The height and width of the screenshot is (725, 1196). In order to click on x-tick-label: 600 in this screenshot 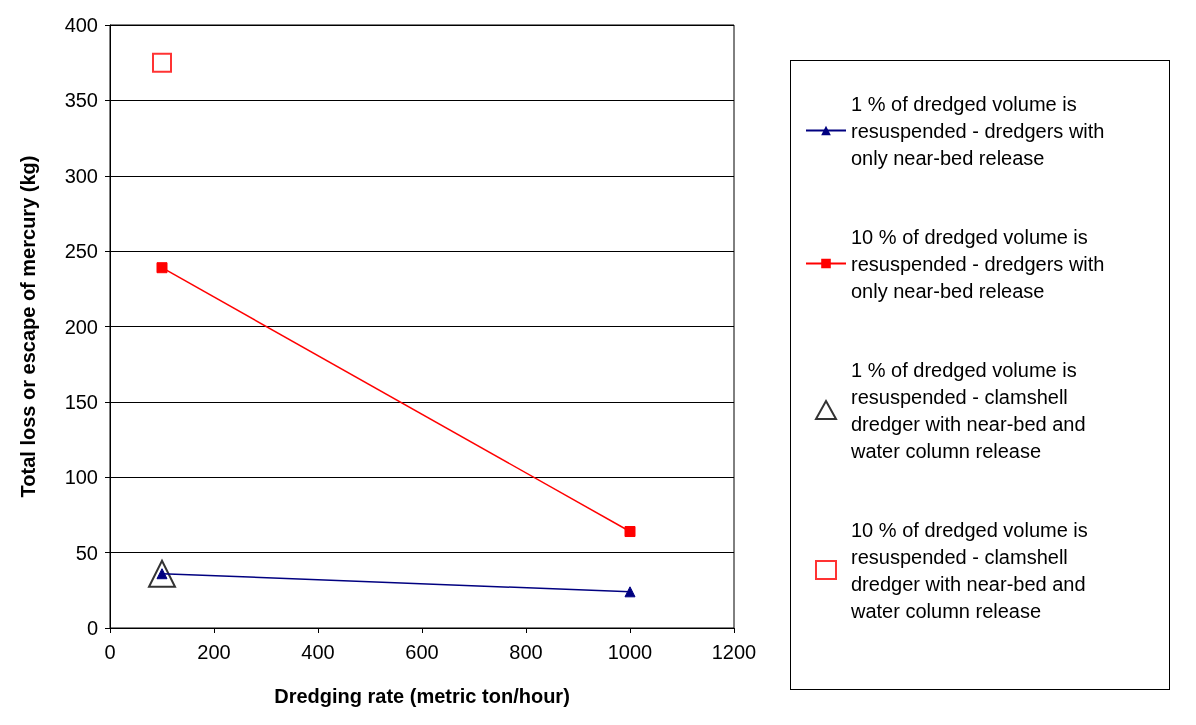, I will do `click(422, 652)`.